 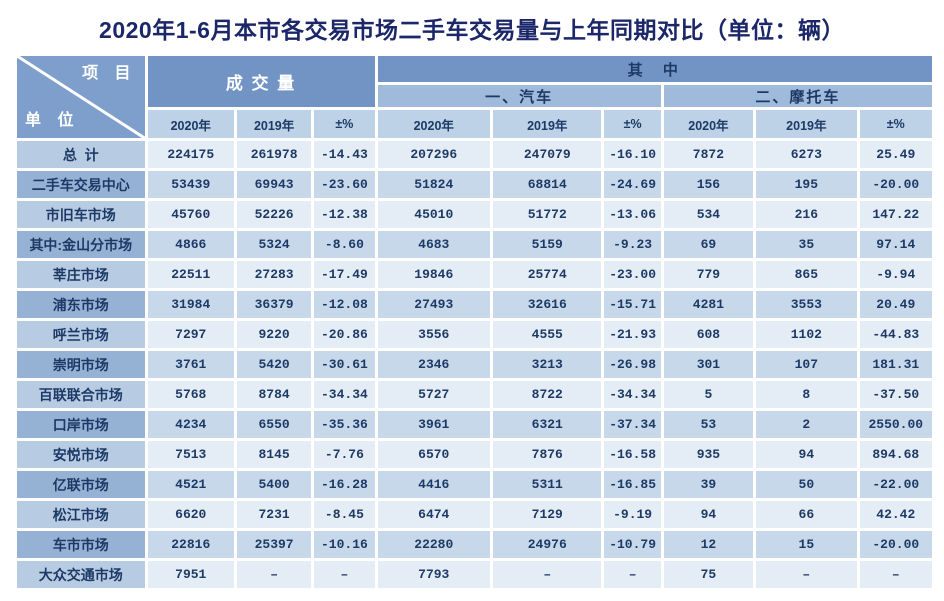 I want to click on data-cell: -12.38, so click(x=344, y=214).